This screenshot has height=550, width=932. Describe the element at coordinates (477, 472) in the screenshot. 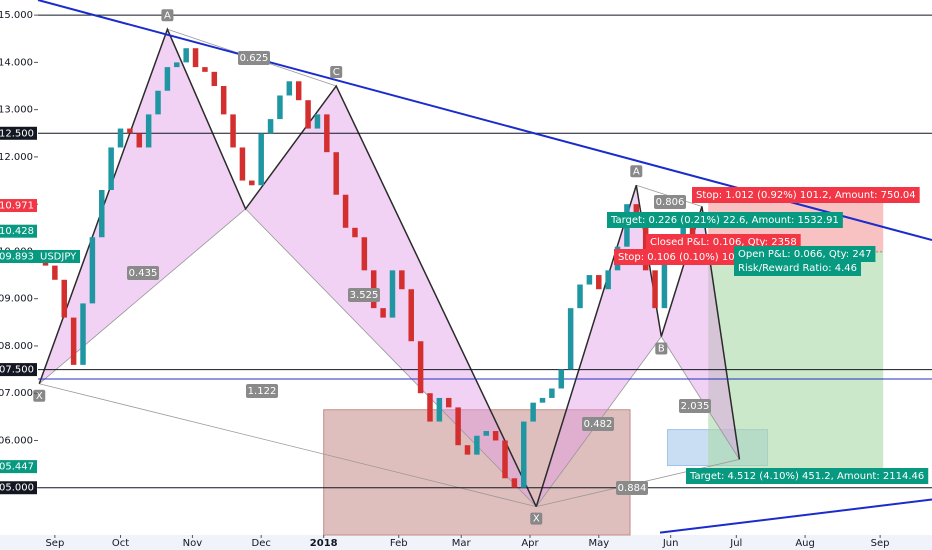

I see `zone` at that location.